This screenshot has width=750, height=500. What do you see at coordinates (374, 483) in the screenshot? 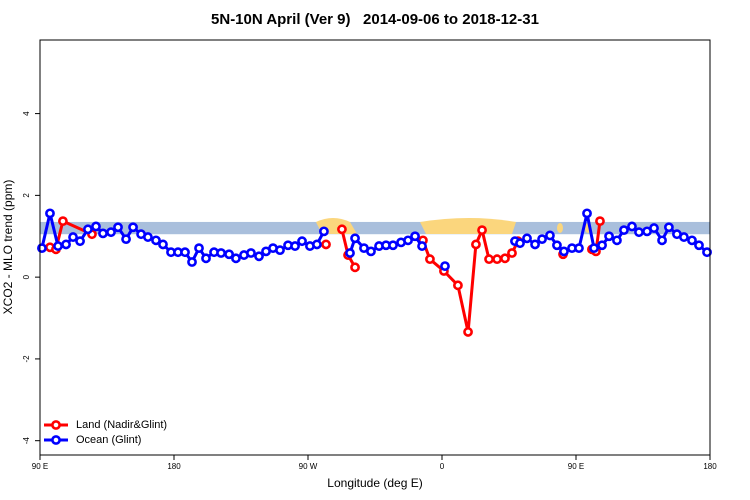
I see `x-axis-title: Longitude (deg E)` at bounding box center [374, 483].